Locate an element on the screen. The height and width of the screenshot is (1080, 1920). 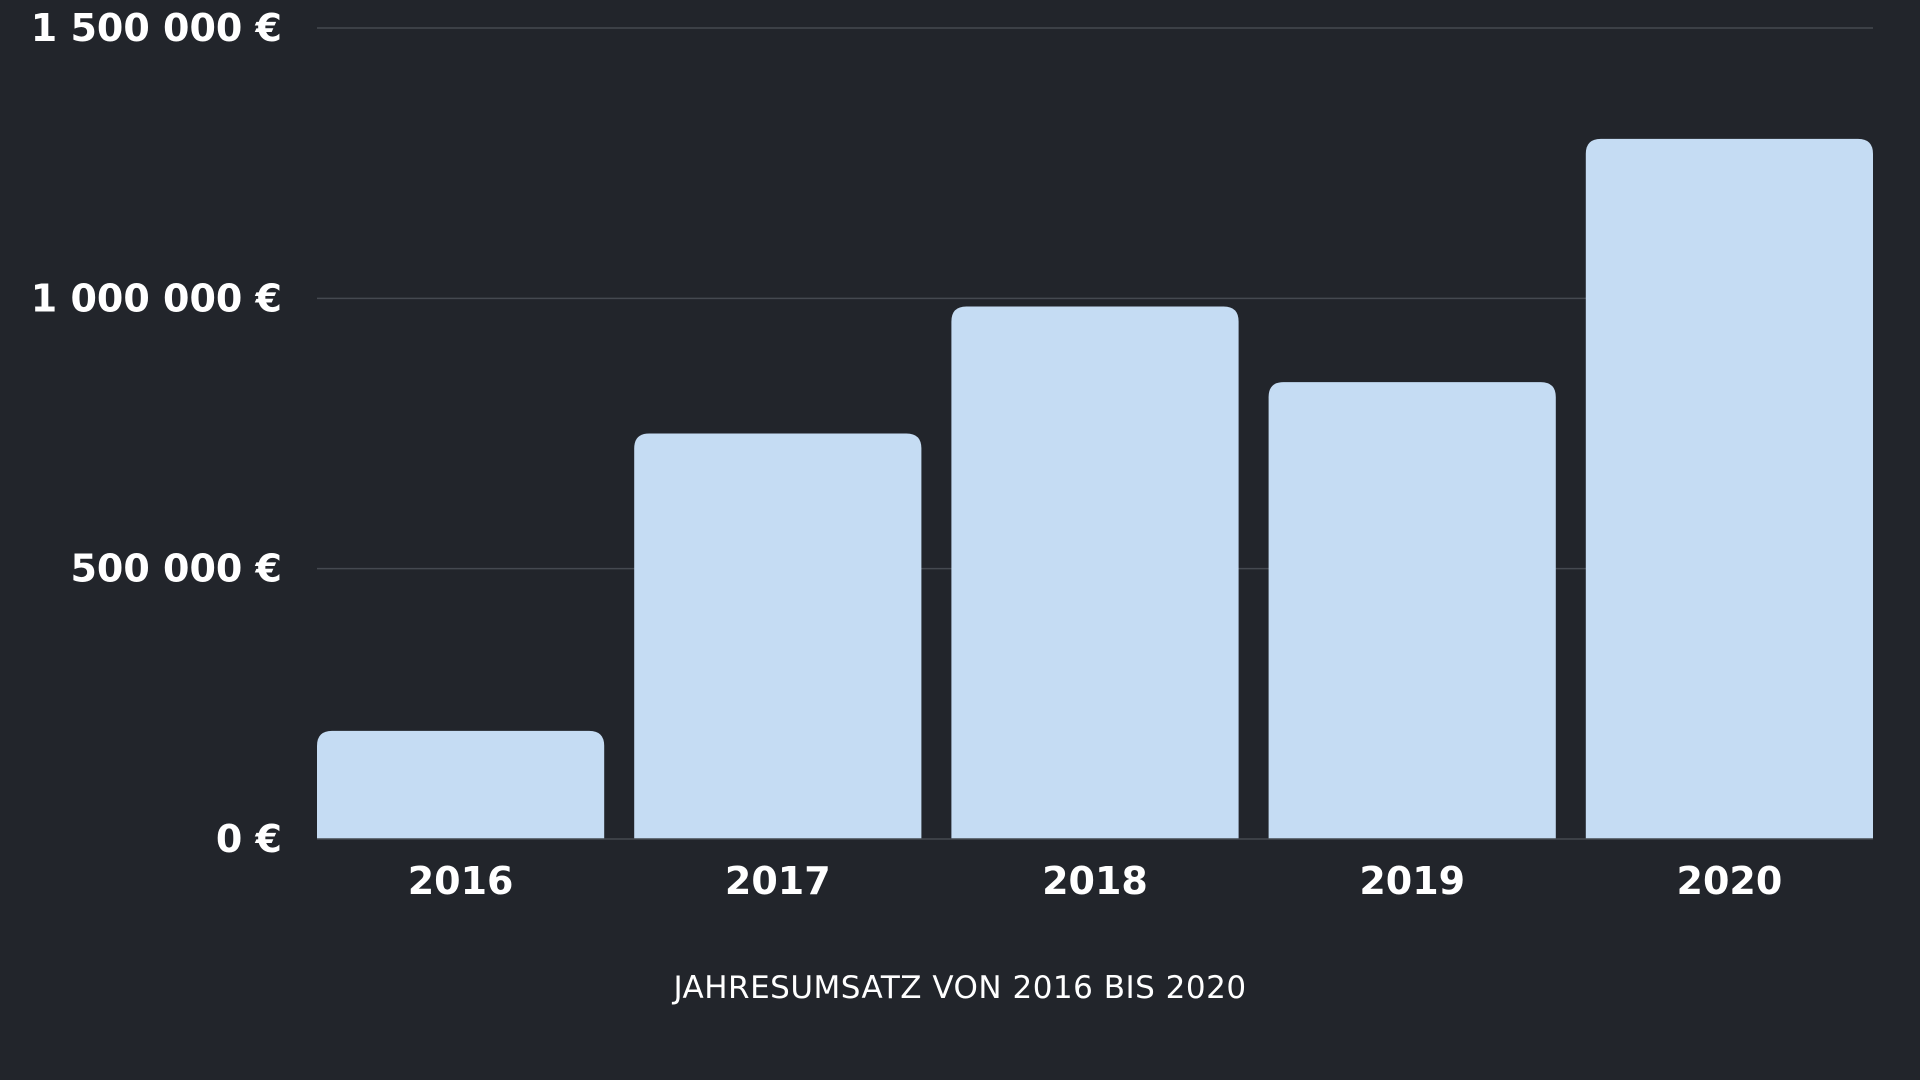
bar-2018 is located at coordinates (1095, 572).